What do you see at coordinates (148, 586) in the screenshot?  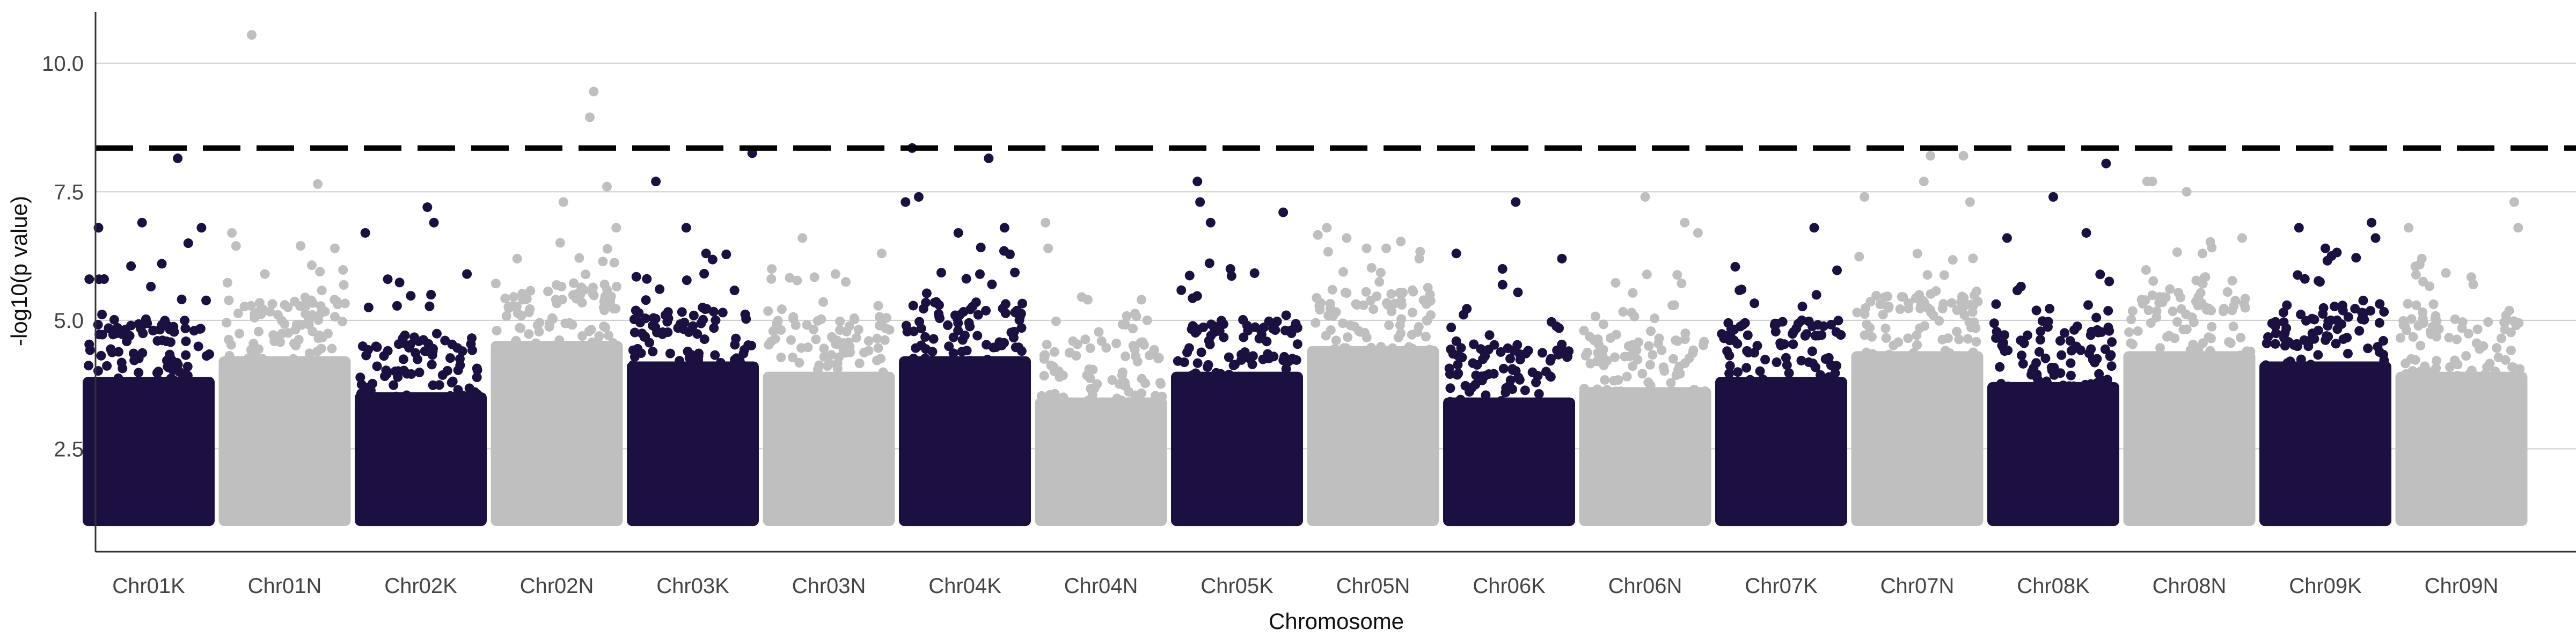 I see `x-tick-label: Chr01K` at bounding box center [148, 586].